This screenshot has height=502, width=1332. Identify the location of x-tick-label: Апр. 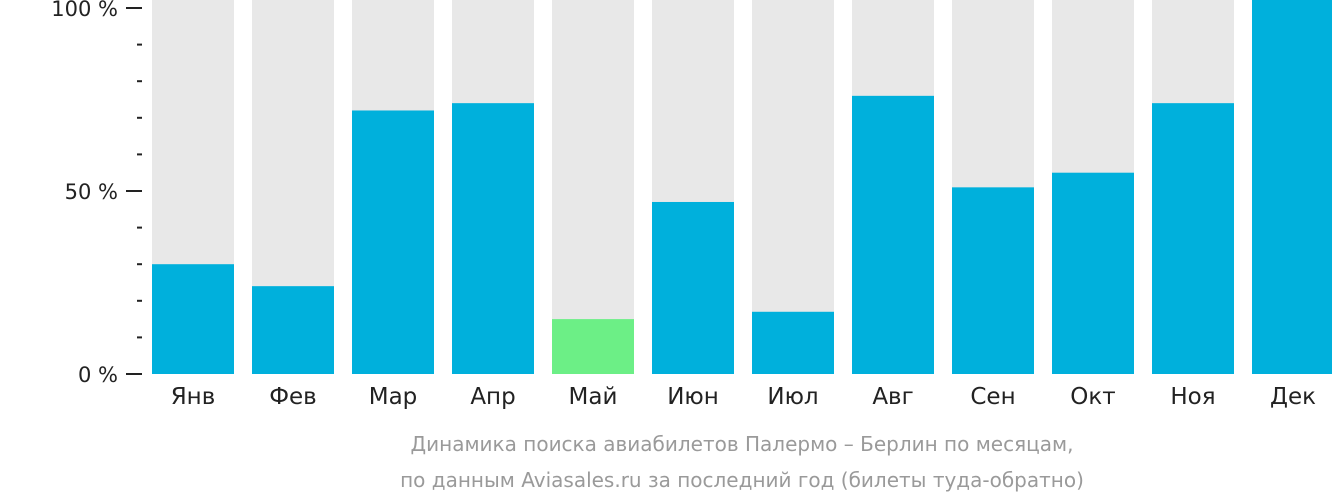
(492, 397).